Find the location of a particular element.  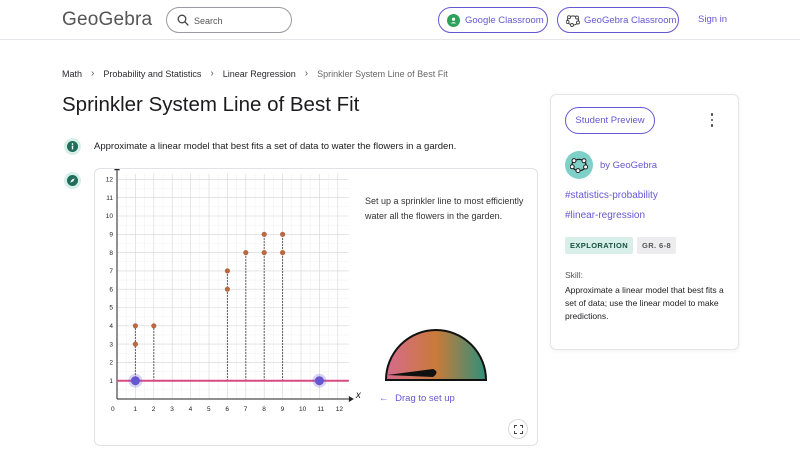

x-axis-label: x is located at coordinates (358, 395).